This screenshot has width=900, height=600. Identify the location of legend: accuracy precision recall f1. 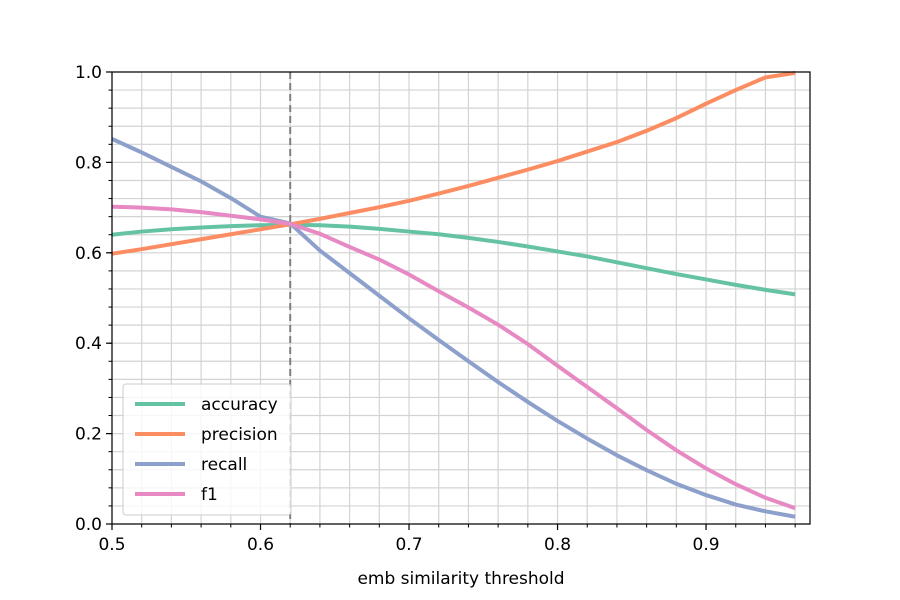
(207, 449).